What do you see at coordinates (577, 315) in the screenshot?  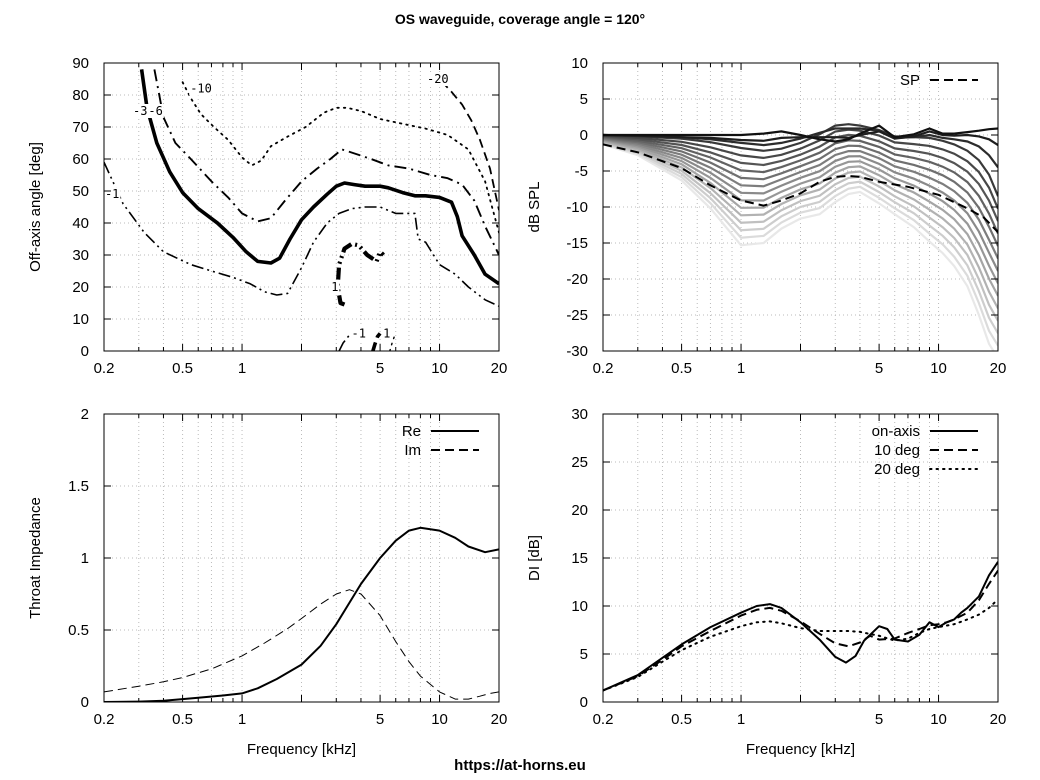 I see `y-tick-label: -25` at bounding box center [577, 315].